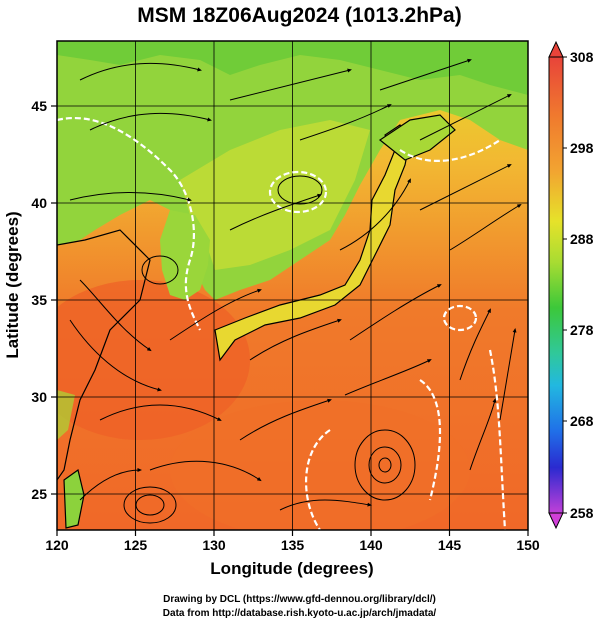 This screenshot has height=625, width=599. Describe the element at coordinates (39, 300) in the screenshot. I see `lat-tick-label: 35` at that location.